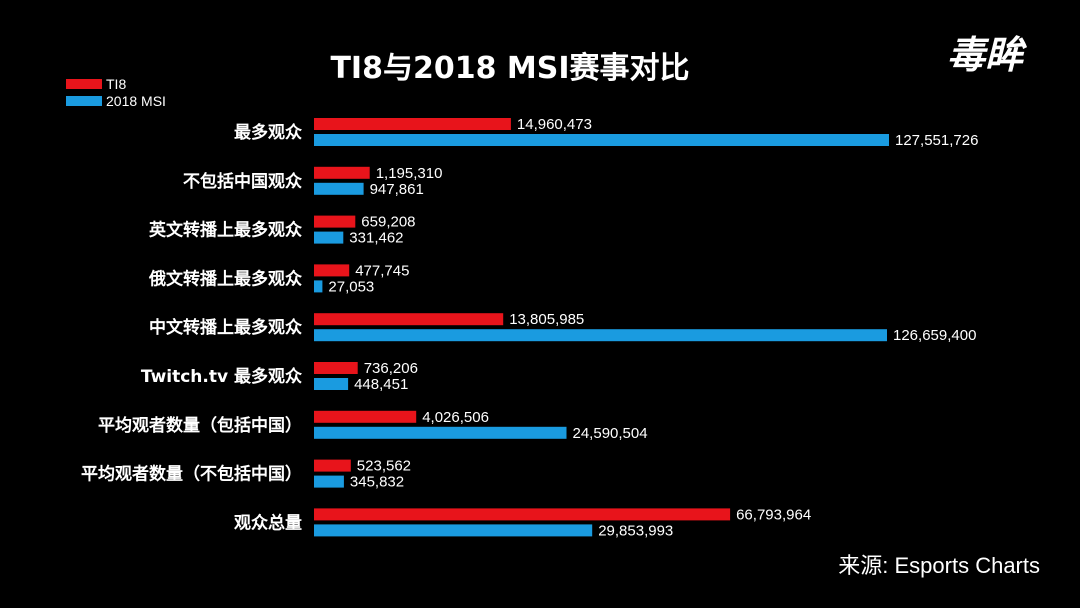 The width and height of the screenshot is (1080, 608). I want to click on data-label: 345,832, so click(377, 482).